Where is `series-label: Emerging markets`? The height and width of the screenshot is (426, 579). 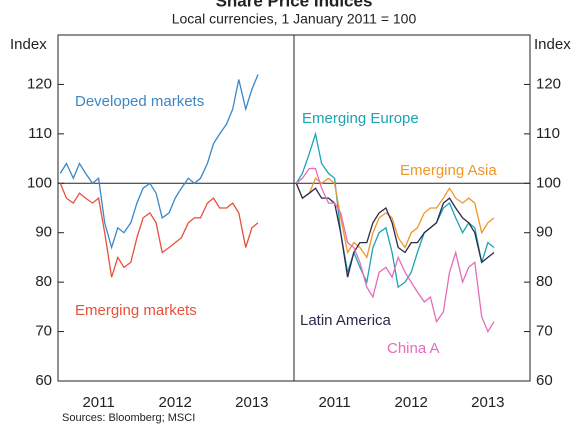
series-label: Emerging markets is located at coordinates (136, 310).